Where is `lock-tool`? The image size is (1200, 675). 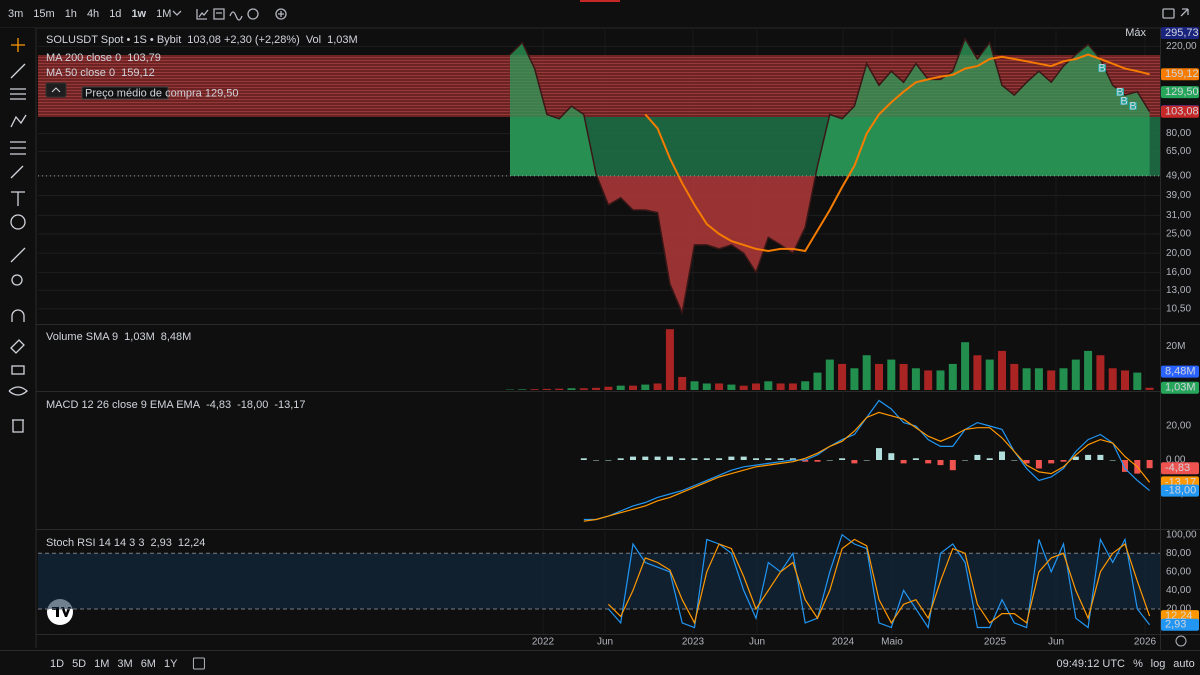 lock-tool is located at coordinates (18, 370).